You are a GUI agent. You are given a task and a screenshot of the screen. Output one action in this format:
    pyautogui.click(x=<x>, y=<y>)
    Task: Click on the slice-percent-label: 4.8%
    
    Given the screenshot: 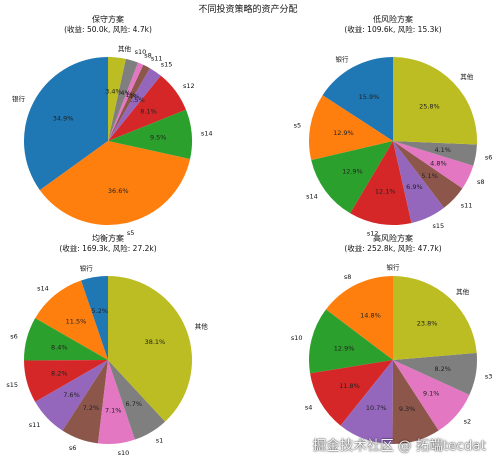 What is the action you would take?
    pyautogui.click(x=438, y=163)
    